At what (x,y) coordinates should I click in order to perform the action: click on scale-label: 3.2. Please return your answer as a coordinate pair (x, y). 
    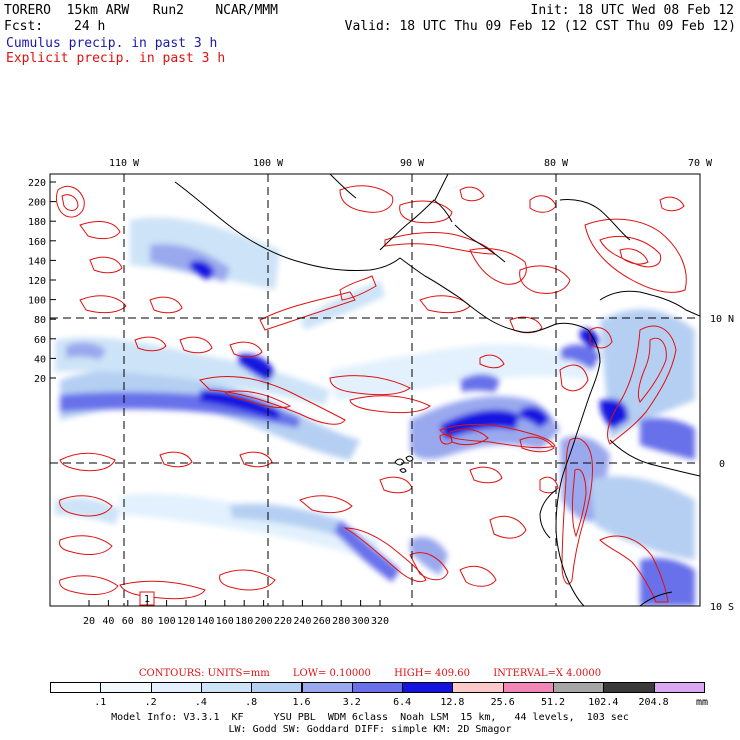
    Looking at the image, I should click on (351, 702).